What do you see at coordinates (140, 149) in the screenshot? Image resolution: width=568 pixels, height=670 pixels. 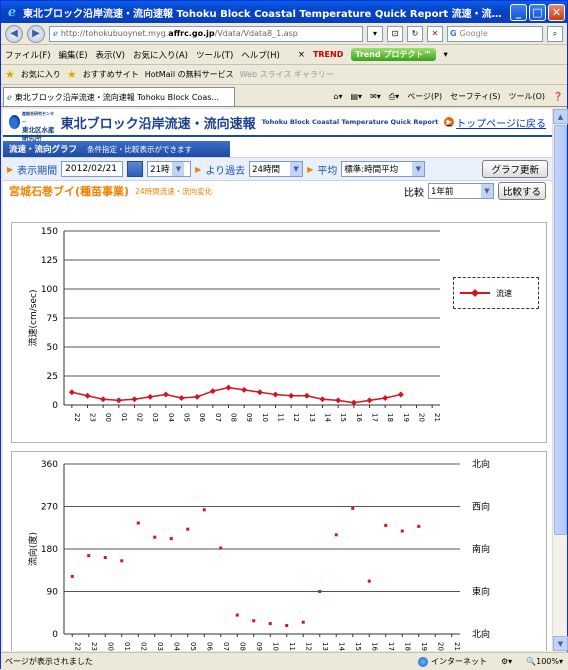 I see `section-note: 条件指定・比較表示ができます` at bounding box center [140, 149].